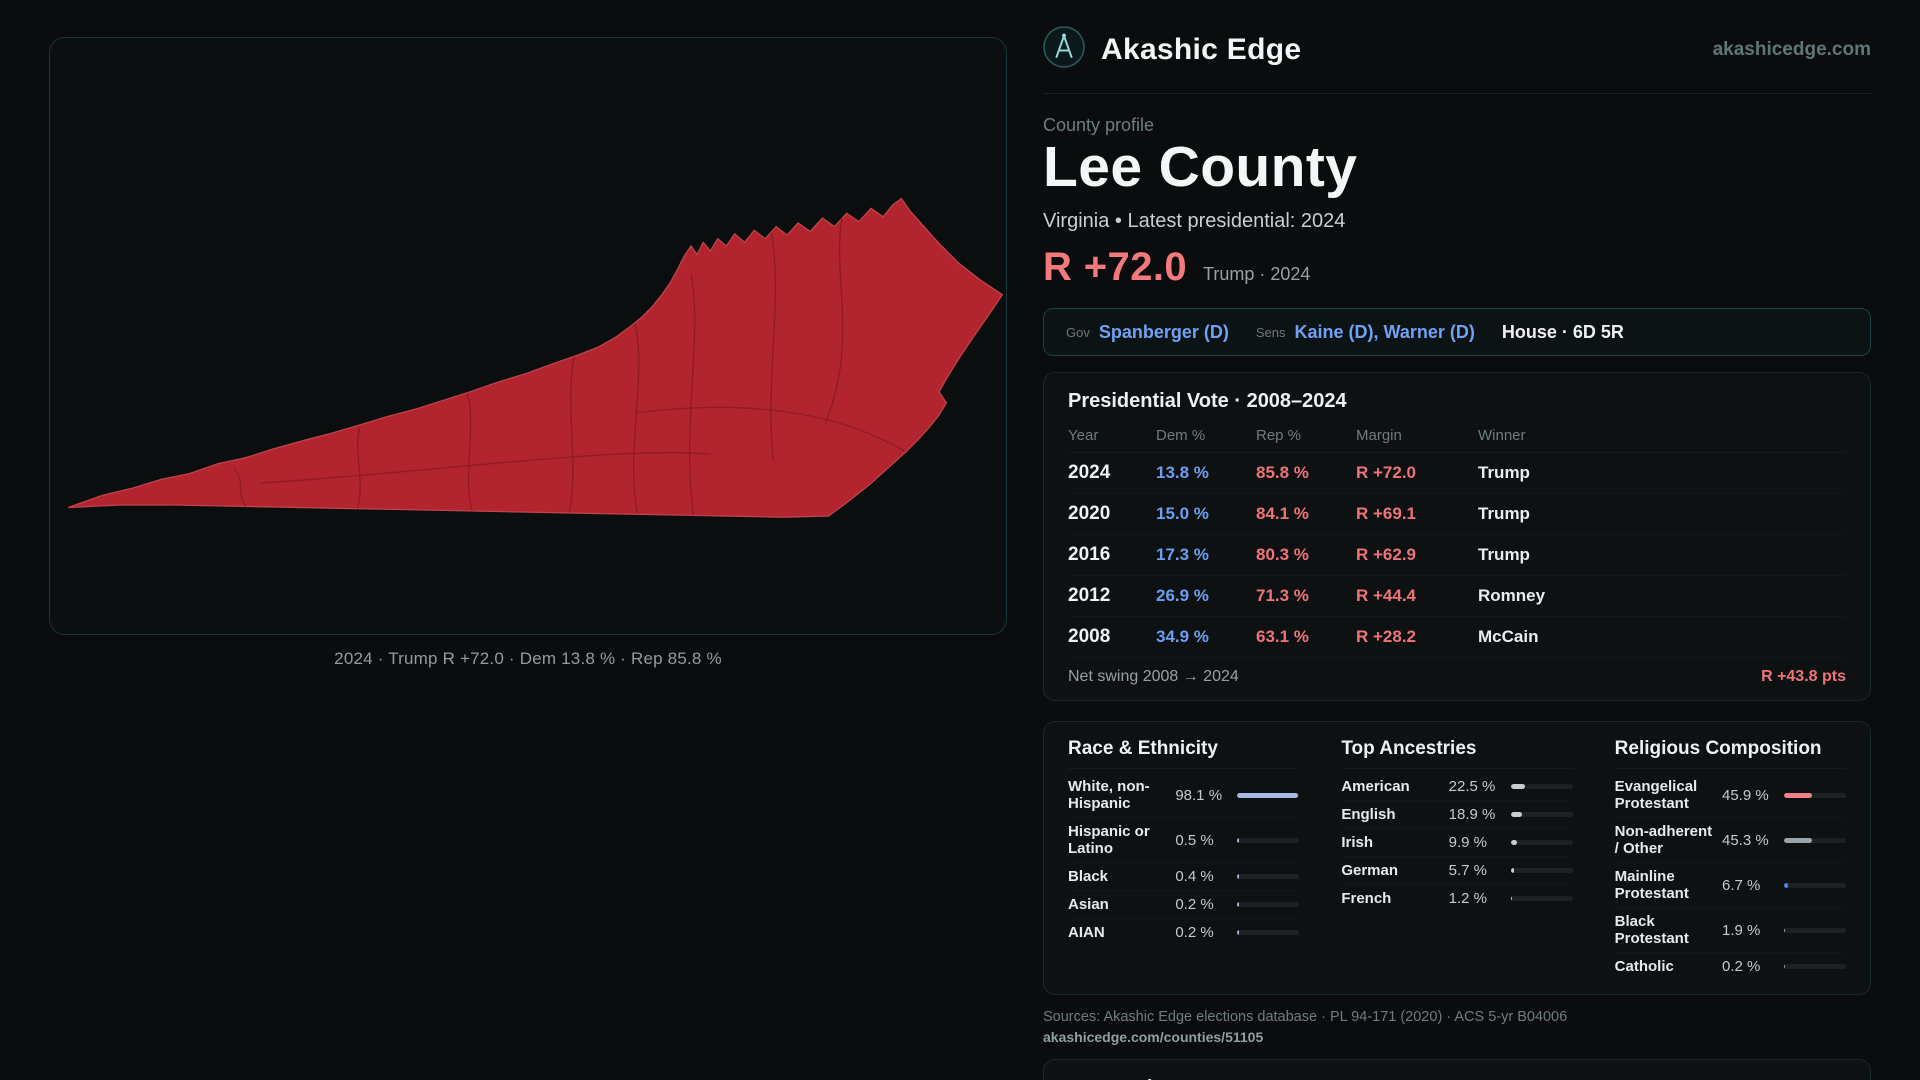  Describe the element at coordinates (1153, 676) in the screenshot. I see `net-swing-label: Net swing 2008 → 2024` at that location.